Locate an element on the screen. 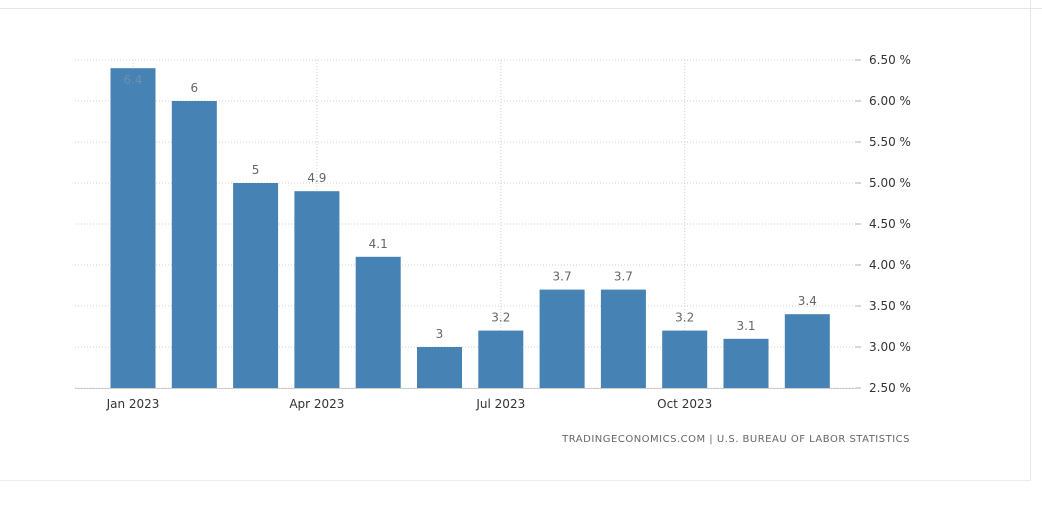 The image size is (1042, 518). y-tick-label: 3.00 % is located at coordinates (890, 347).